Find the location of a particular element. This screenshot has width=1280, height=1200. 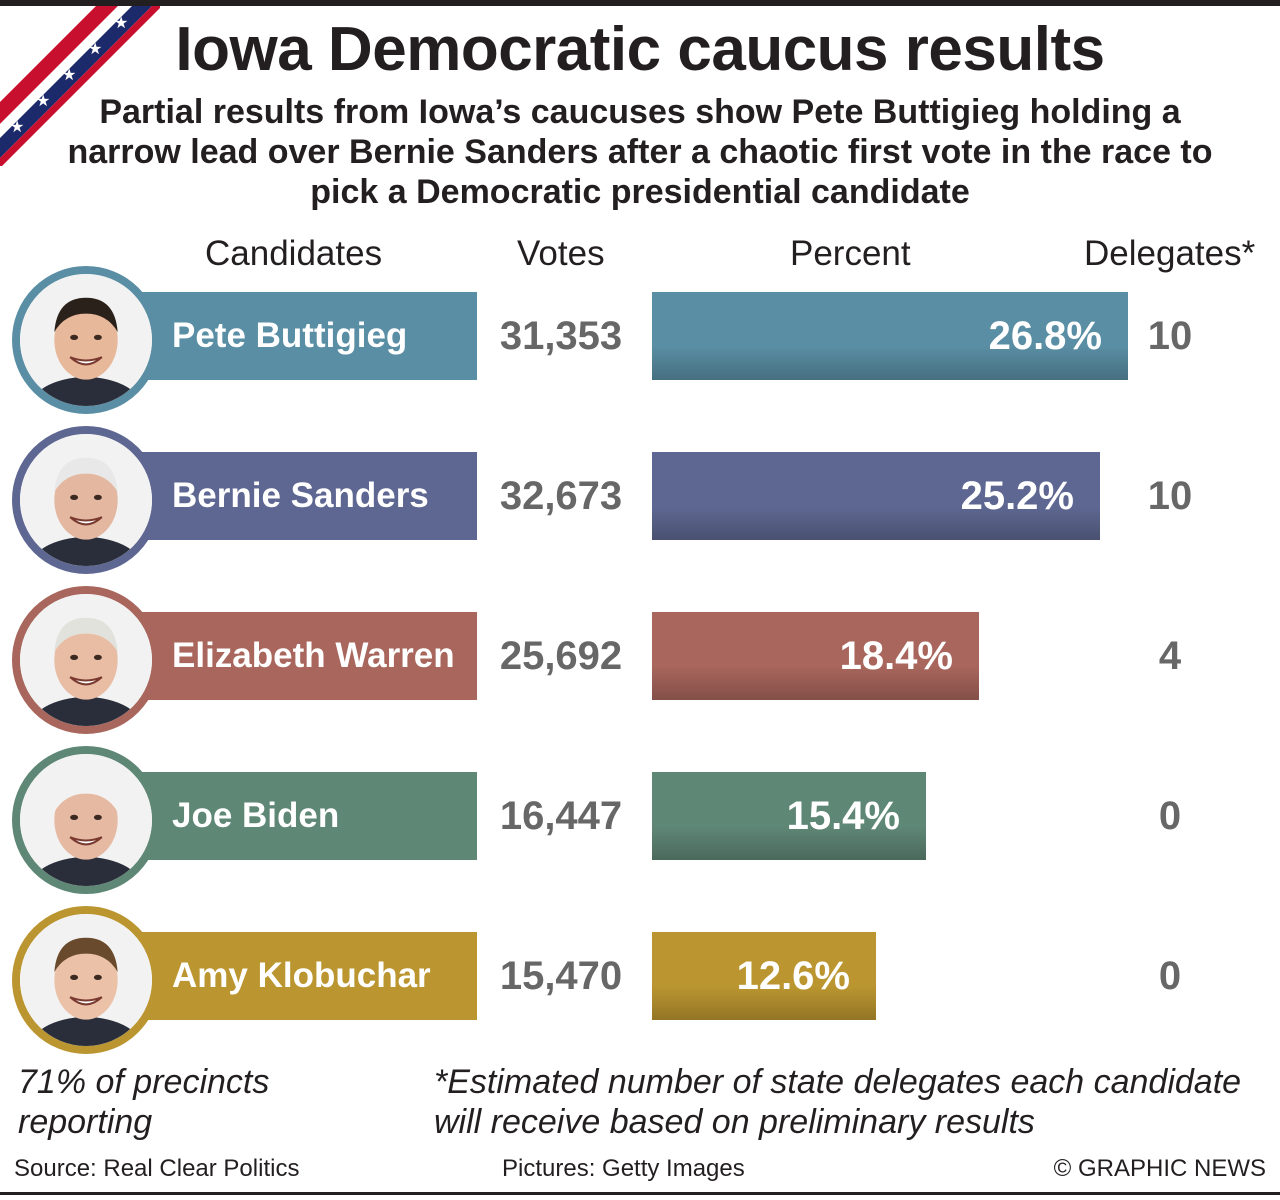

percent-bar: 12.6% is located at coordinates (764, 976).